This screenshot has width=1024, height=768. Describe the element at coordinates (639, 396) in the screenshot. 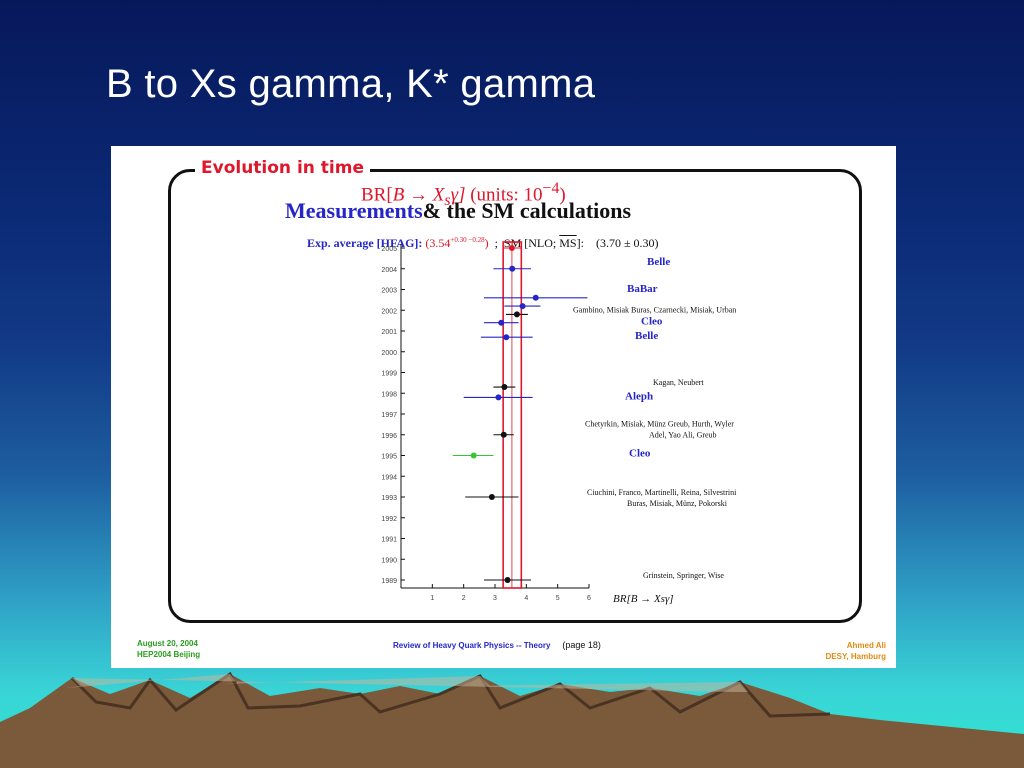

I see `label-aleph: Aleph` at that location.